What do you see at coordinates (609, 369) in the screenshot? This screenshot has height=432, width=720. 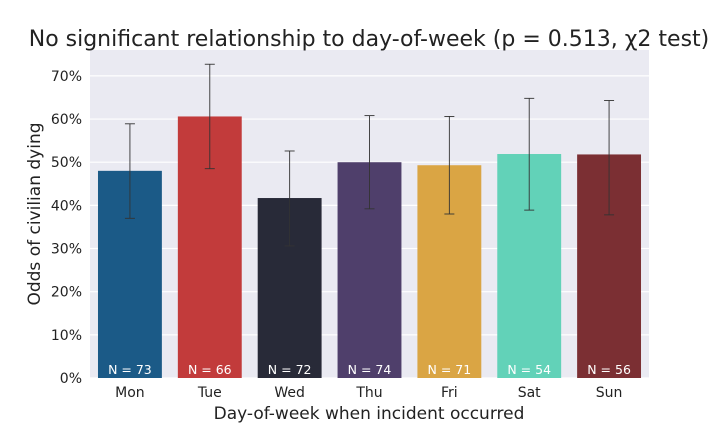 I see `bar-count-label: N = 56` at bounding box center [609, 369].